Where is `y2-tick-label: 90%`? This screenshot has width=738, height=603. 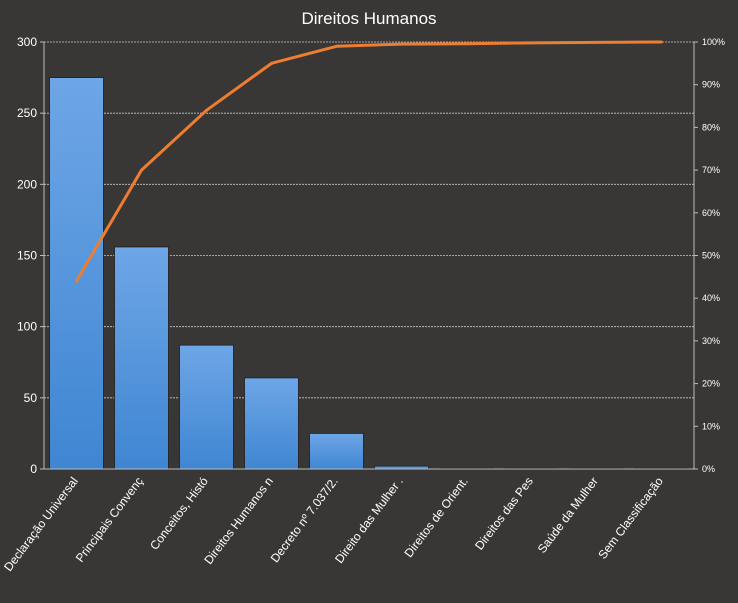
y2-tick-label: 90% is located at coordinates (711, 85).